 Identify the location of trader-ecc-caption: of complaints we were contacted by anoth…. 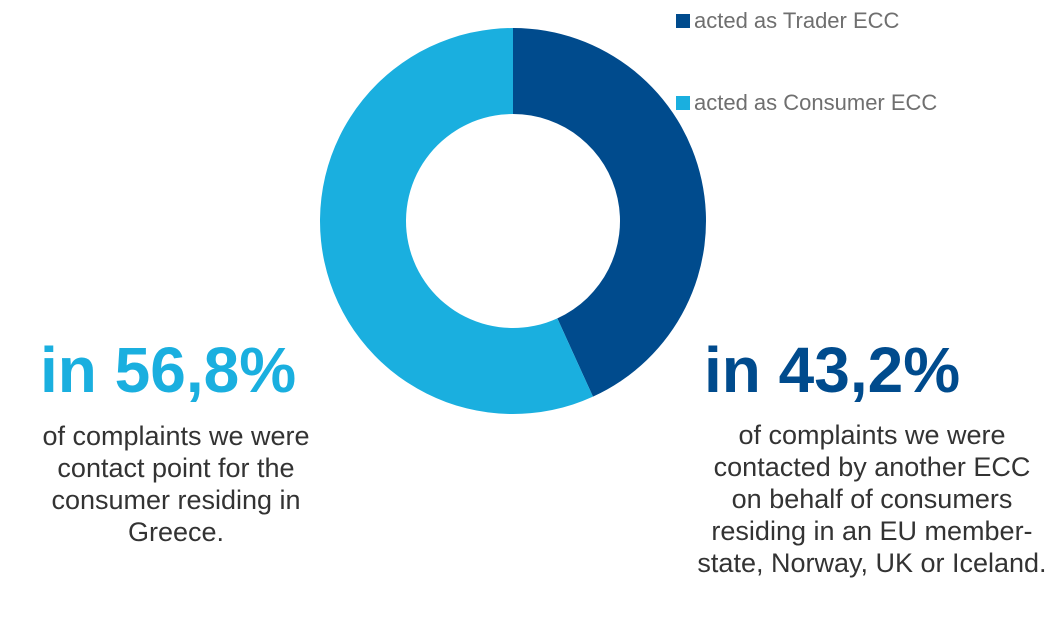
(872, 499).